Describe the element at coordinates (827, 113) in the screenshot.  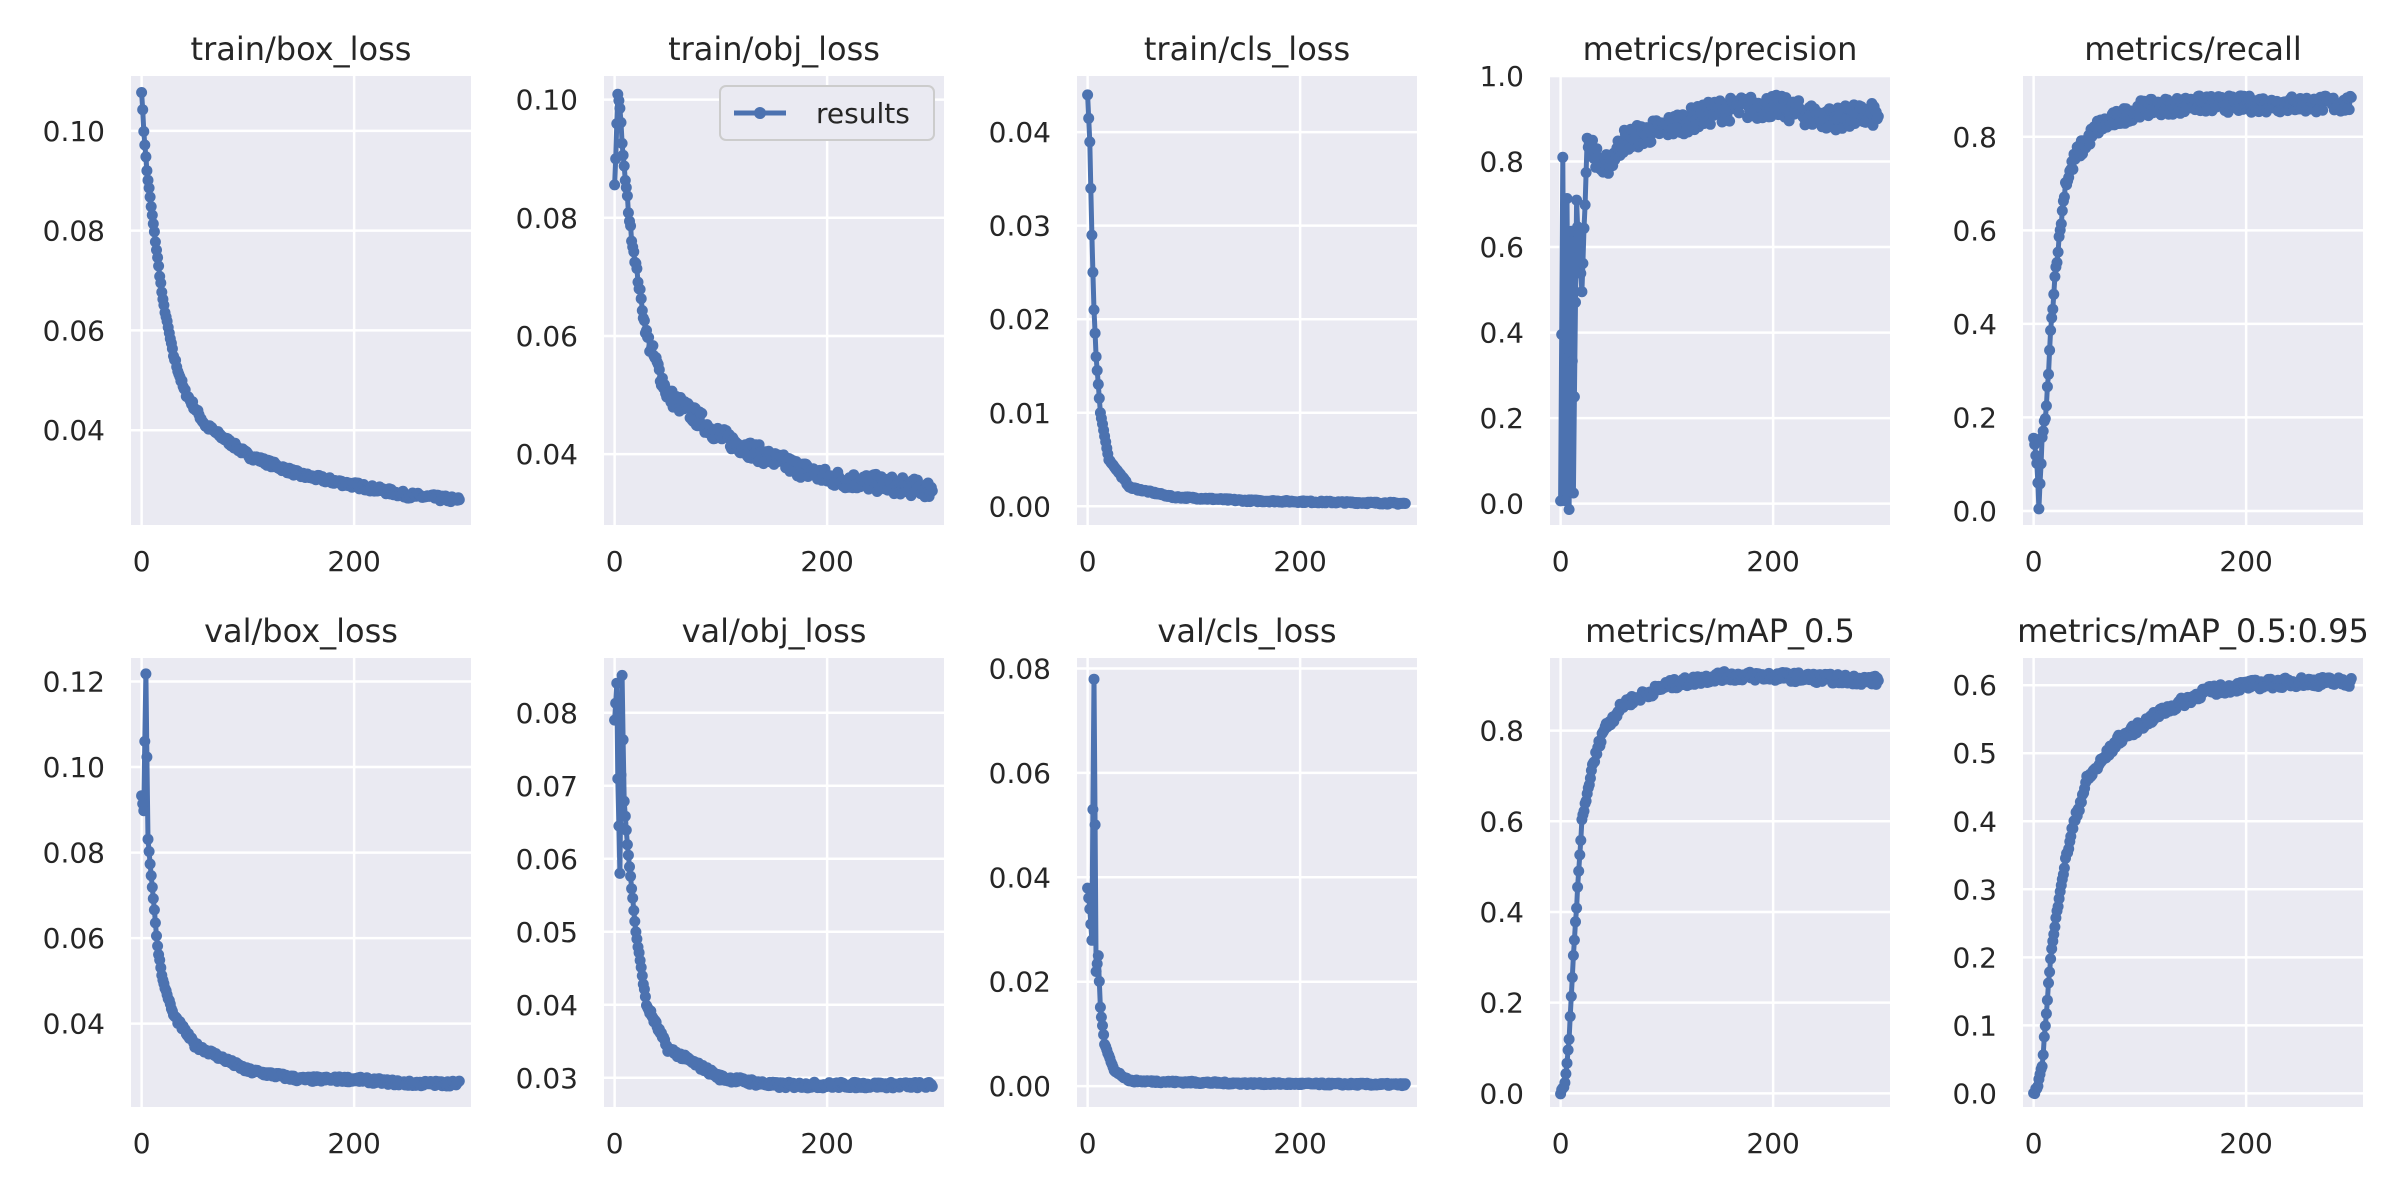
I see `legend: results` at that location.